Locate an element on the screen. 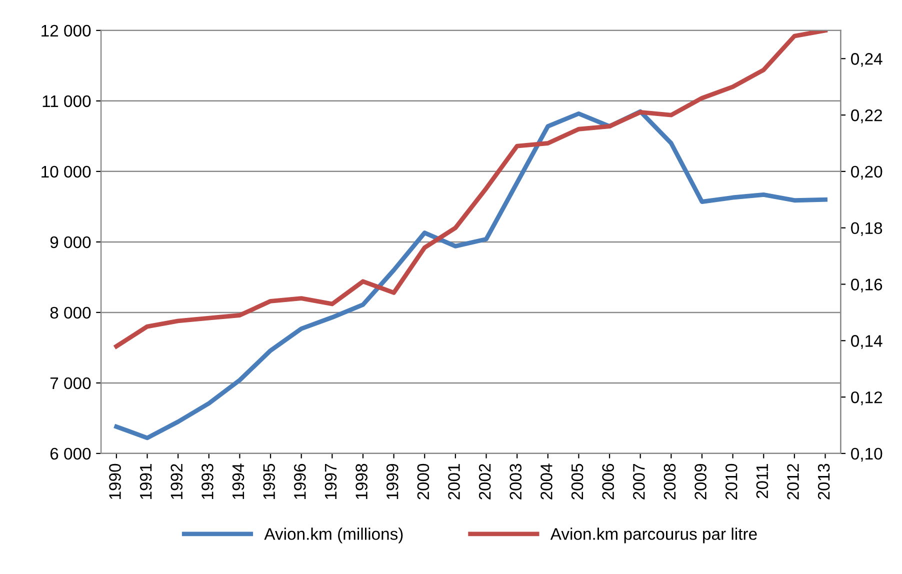 The width and height of the screenshot is (902, 574). x-tick-label: 1996 is located at coordinates (300, 481).